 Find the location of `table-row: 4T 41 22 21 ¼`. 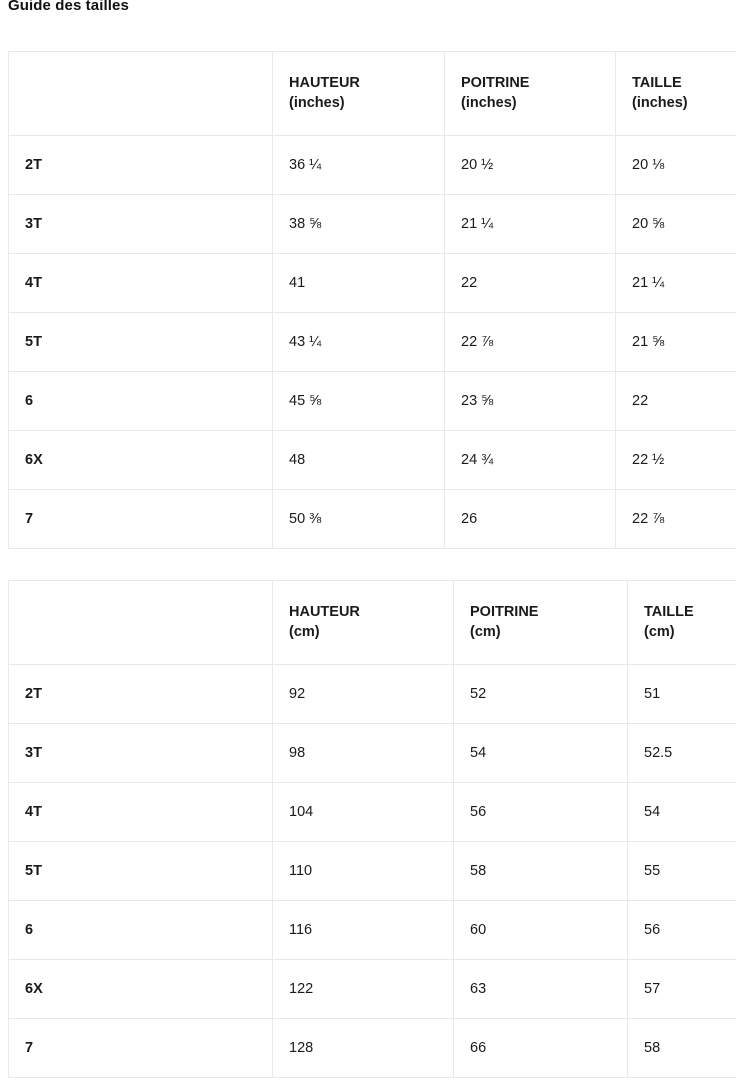

table-row: 4T 41 22 21 ¼ is located at coordinates (372, 283).